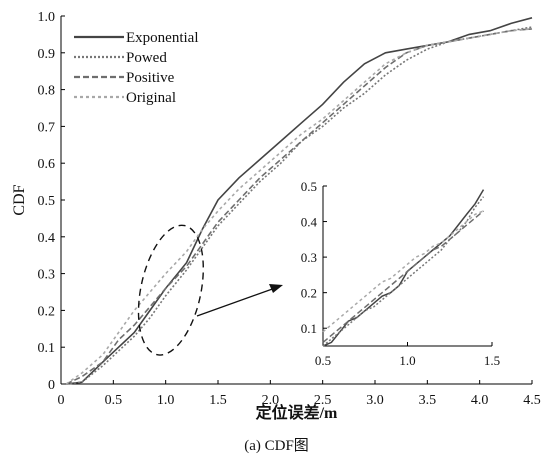  Describe the element at coordinates (276, 446) in the screenshot. I see `figure-caption: (a) CDF图` at that location.